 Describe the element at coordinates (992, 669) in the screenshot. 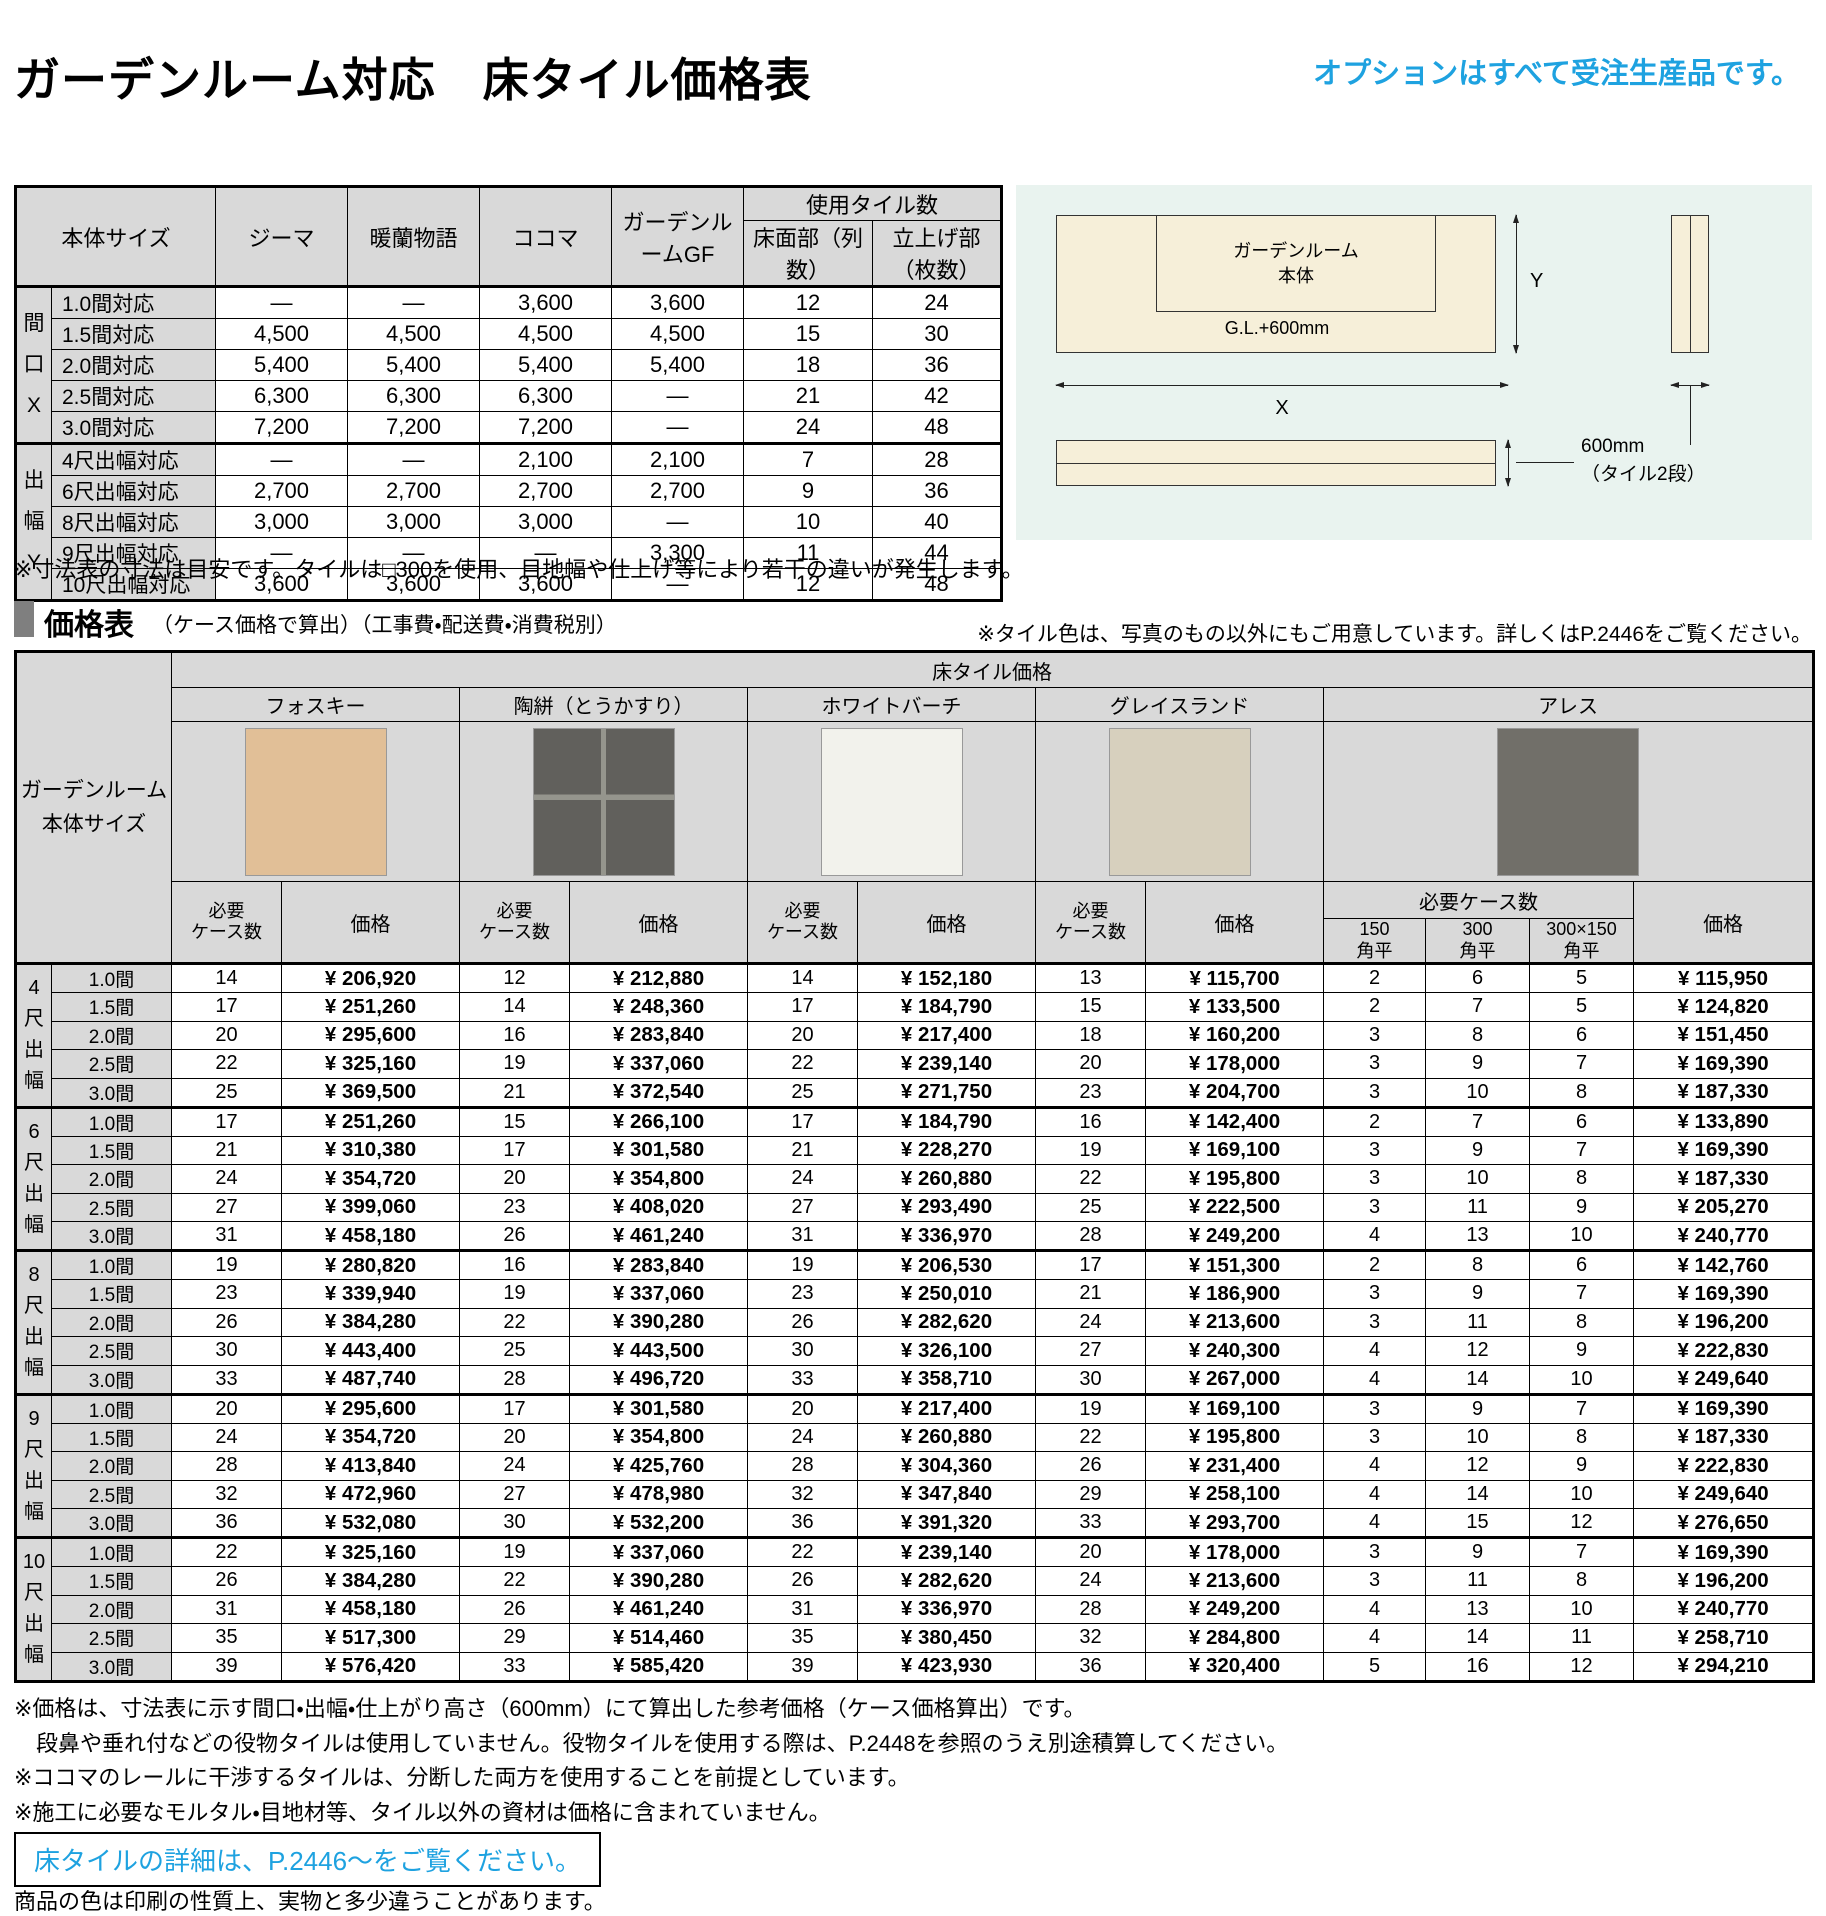

I see `header-floor-tile-price: 床タイル価格` at that location.